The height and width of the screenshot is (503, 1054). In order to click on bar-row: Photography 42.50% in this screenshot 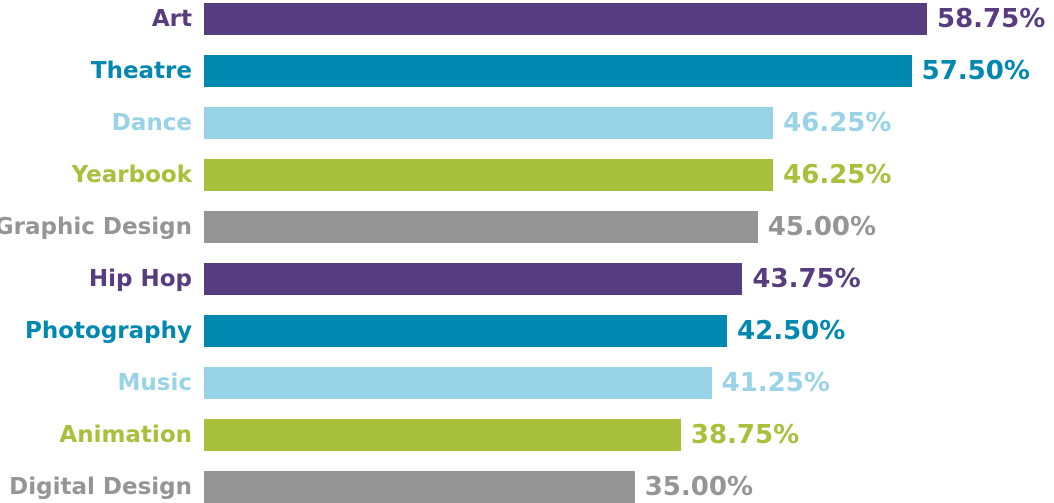, I will do `click(527, 331)`.